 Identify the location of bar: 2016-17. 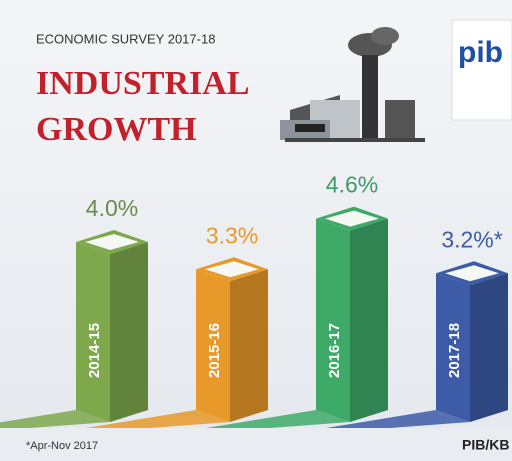
(352, 314).